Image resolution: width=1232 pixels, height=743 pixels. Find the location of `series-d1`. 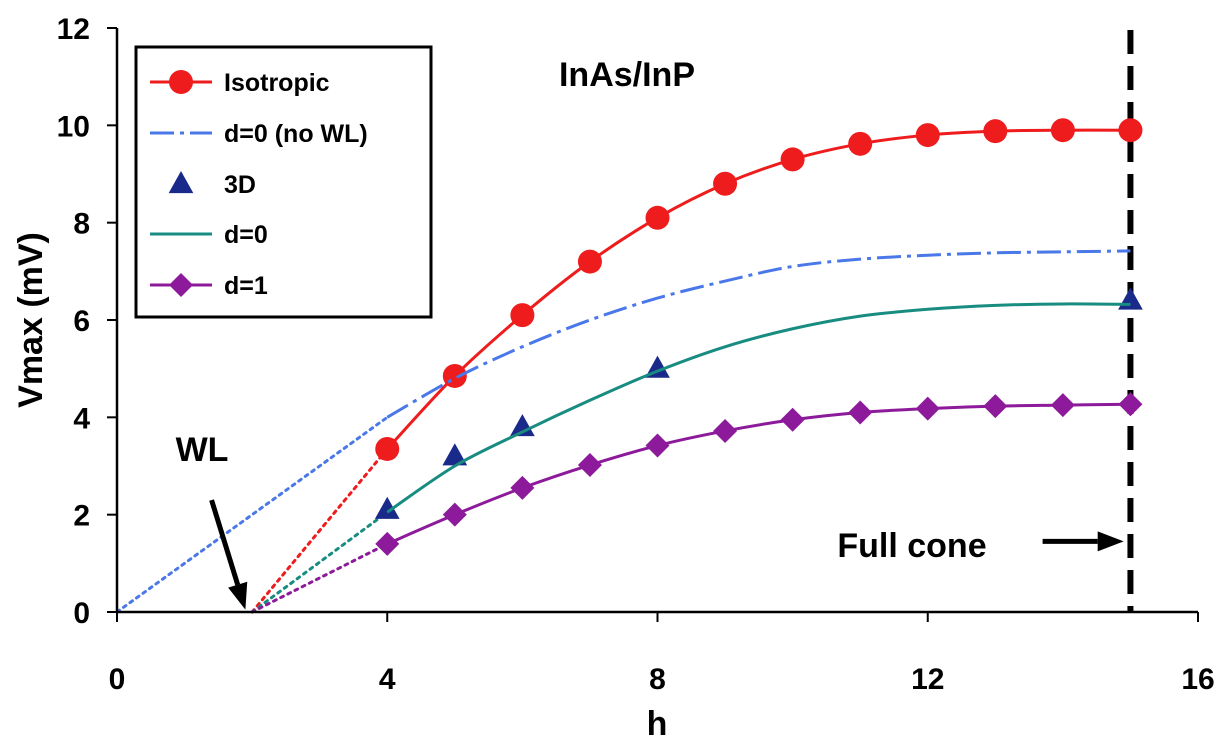

series-d1 is located at coordinates (759, 474).